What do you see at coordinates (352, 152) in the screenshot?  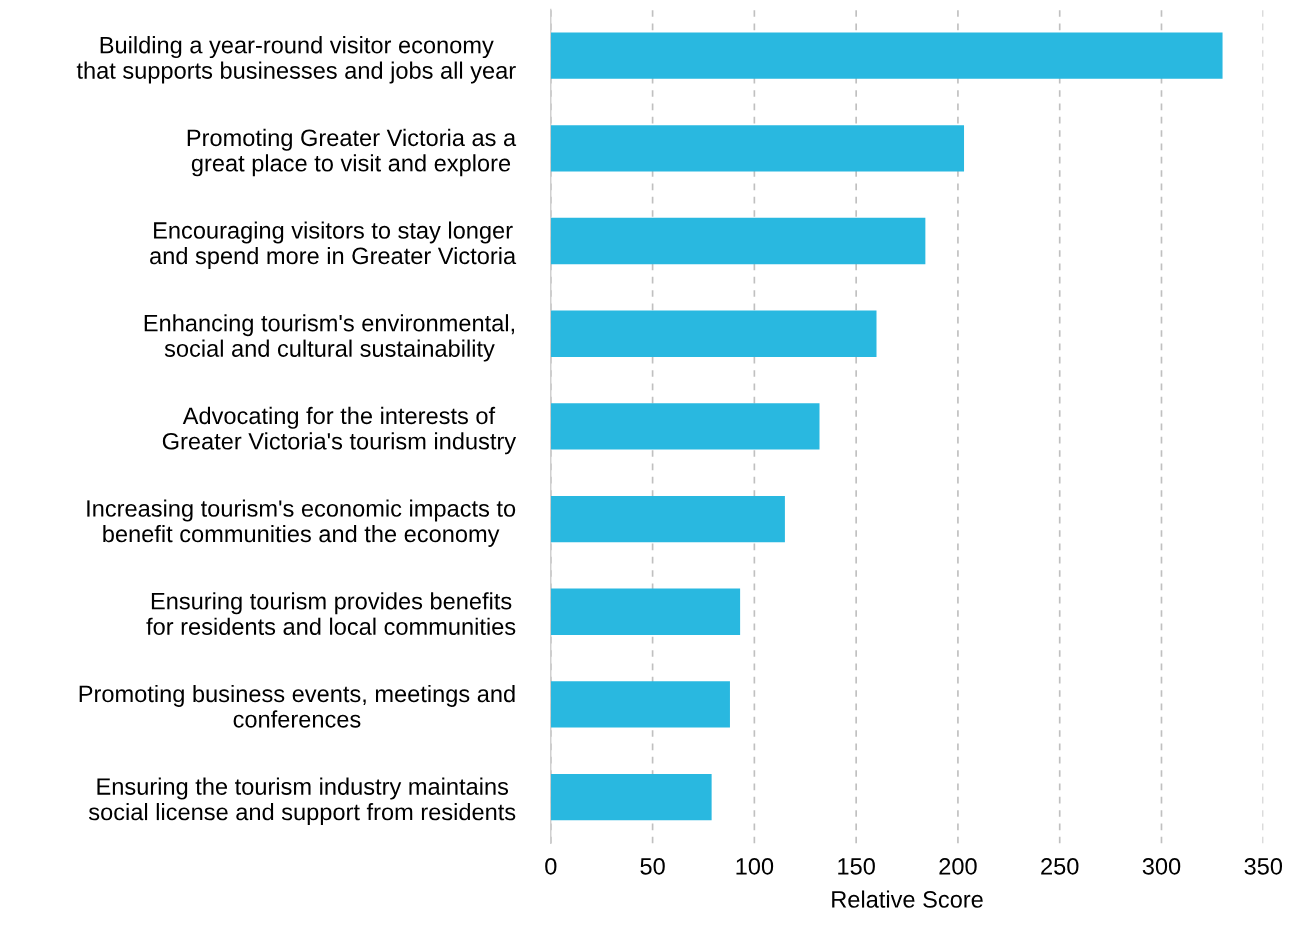 I see `y-tick-label: Promoting Greater Victoria as a great place to visit and explore` at bounding box center [352, 152].